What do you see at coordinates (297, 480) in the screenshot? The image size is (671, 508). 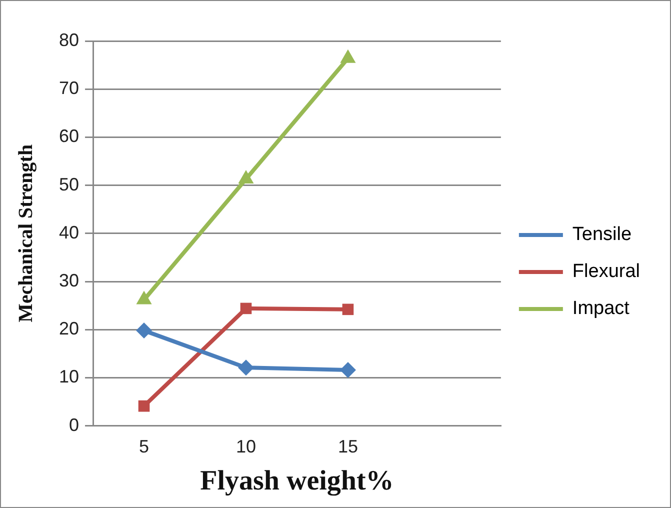 I see `x-axis-title: Flyash weight%` at bounding box center [297, 480].